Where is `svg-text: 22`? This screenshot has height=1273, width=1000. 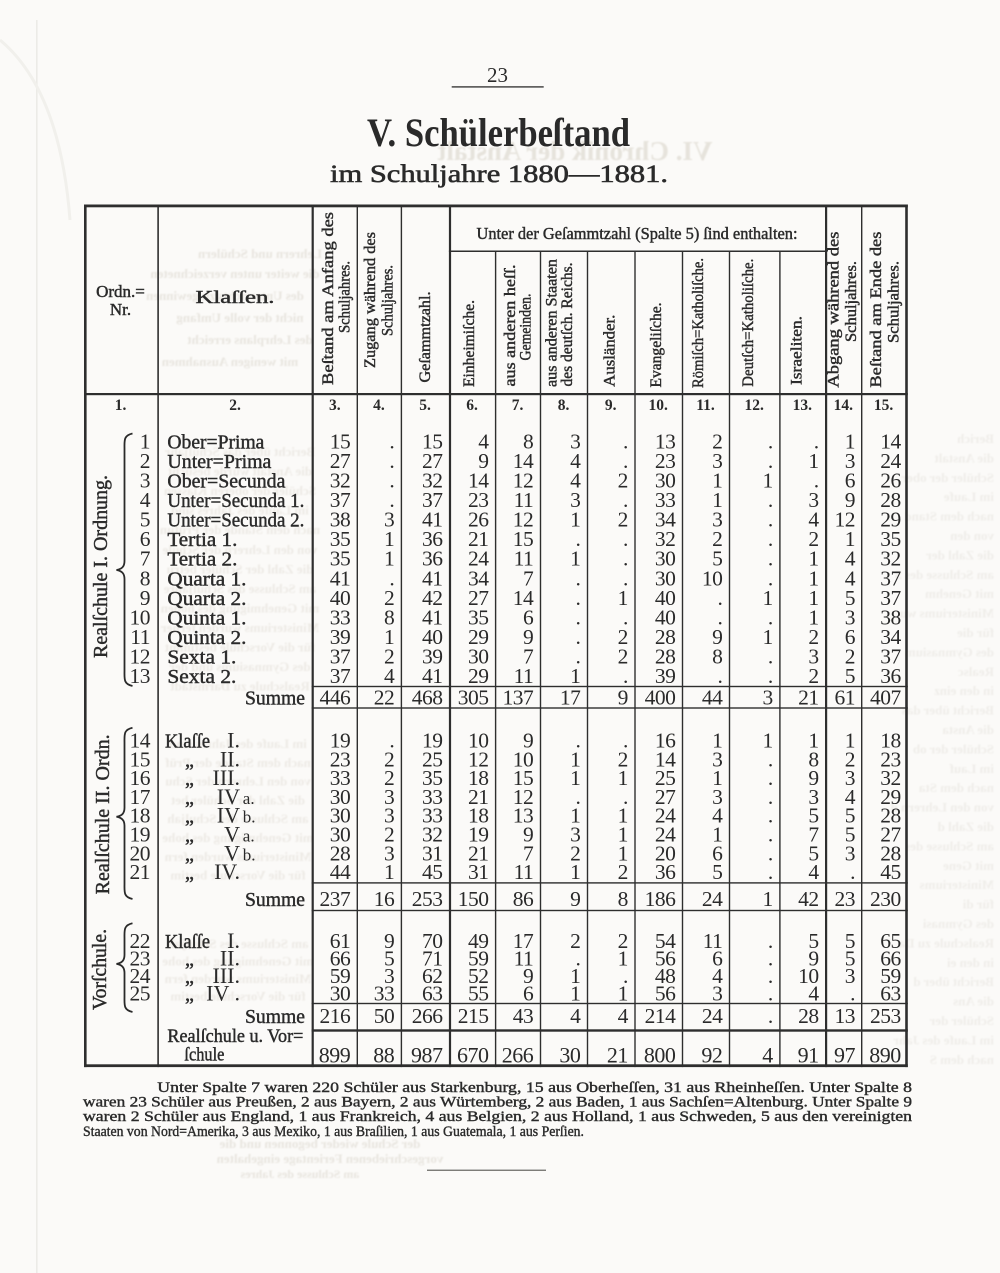 svg-text: 22 is located at coordinates (140, 941).